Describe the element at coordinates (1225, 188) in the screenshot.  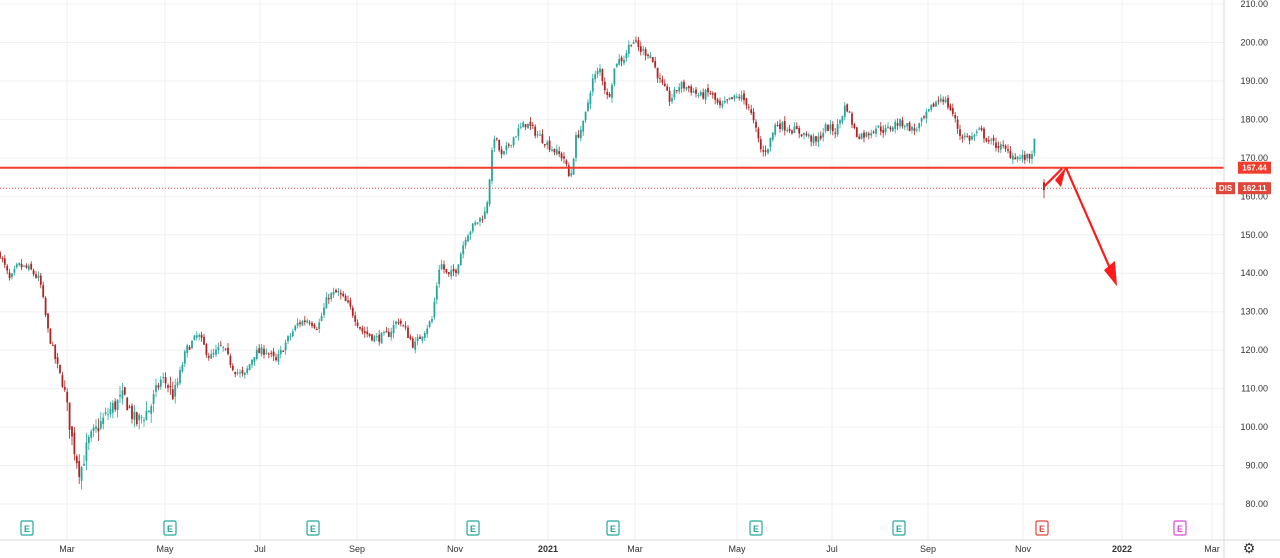
I see `symbol-tag` at that location.